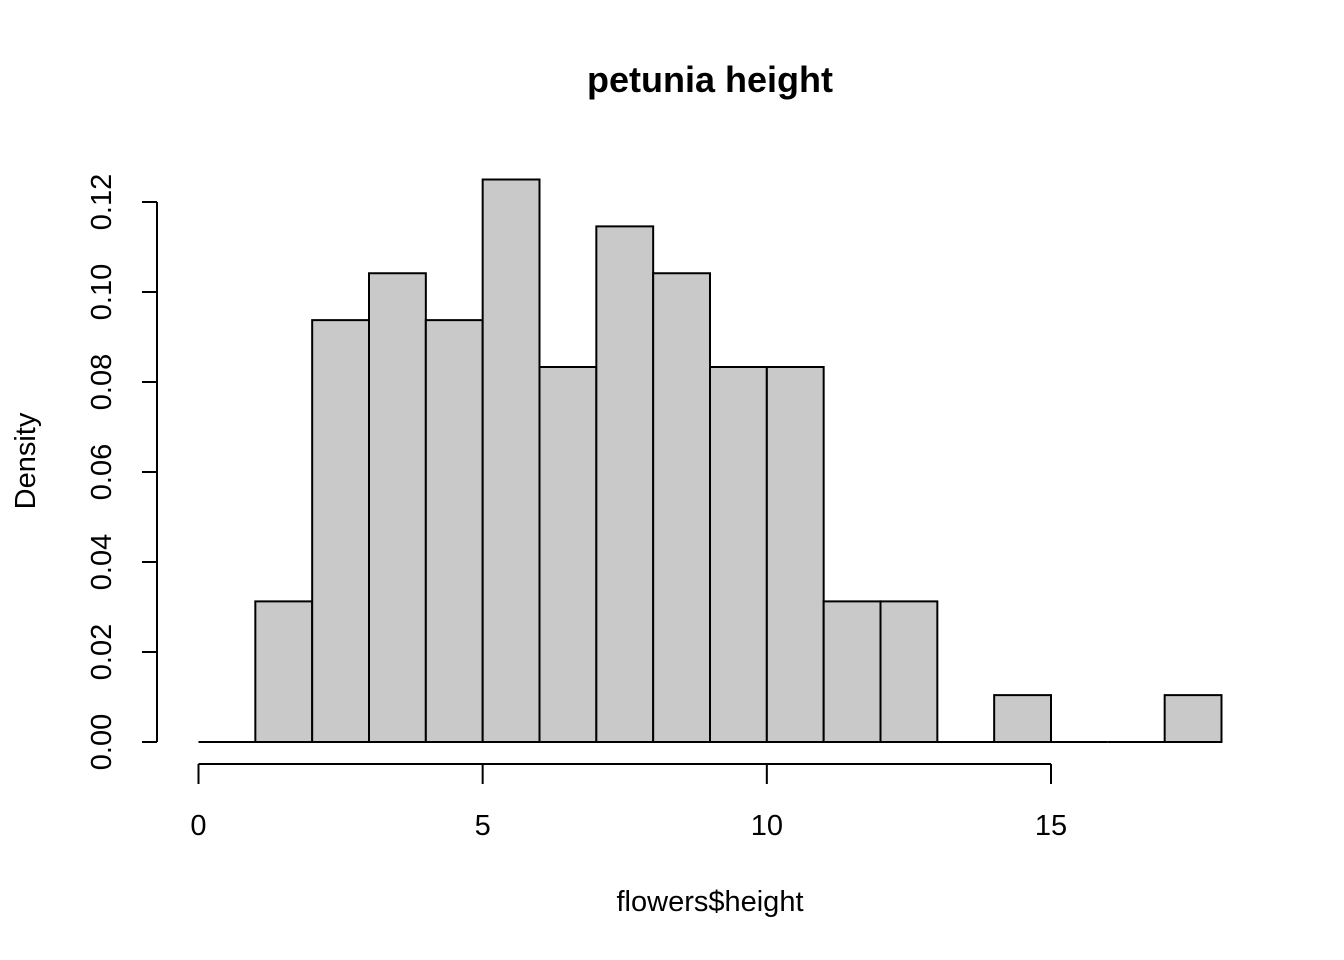 This screenshot has height=960, width=1344. What do you see at coordinates (102, 292) in the screenshot?
I see `y-tick-label: 0.10` at bounding box center [102, 292].